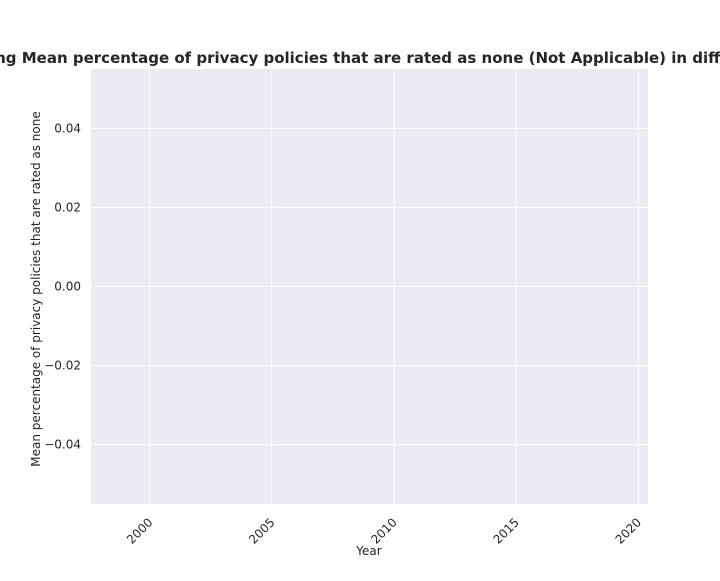 The height and width of the screenshot is (581, 720). What do you see at coordinates (368, 551) in the screenshot?
I see `x-axis-label: Year` at bounding box center [368, 551].